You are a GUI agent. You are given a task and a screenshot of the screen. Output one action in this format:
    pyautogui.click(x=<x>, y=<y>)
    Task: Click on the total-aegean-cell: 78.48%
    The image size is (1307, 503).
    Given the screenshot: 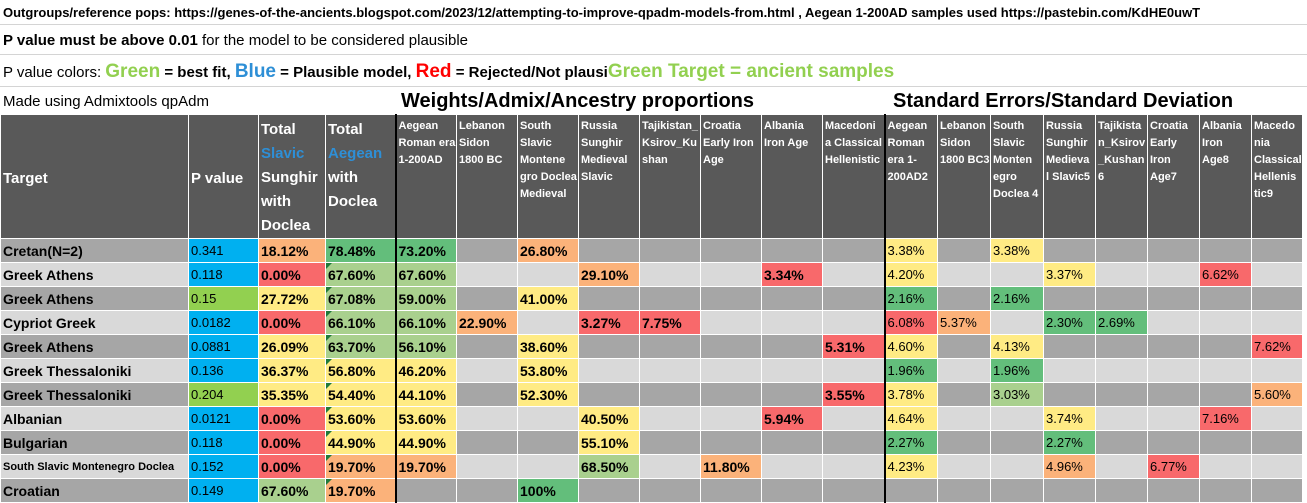 What is the action you would take?
    pyautogui.click(x=361, y=250)
    